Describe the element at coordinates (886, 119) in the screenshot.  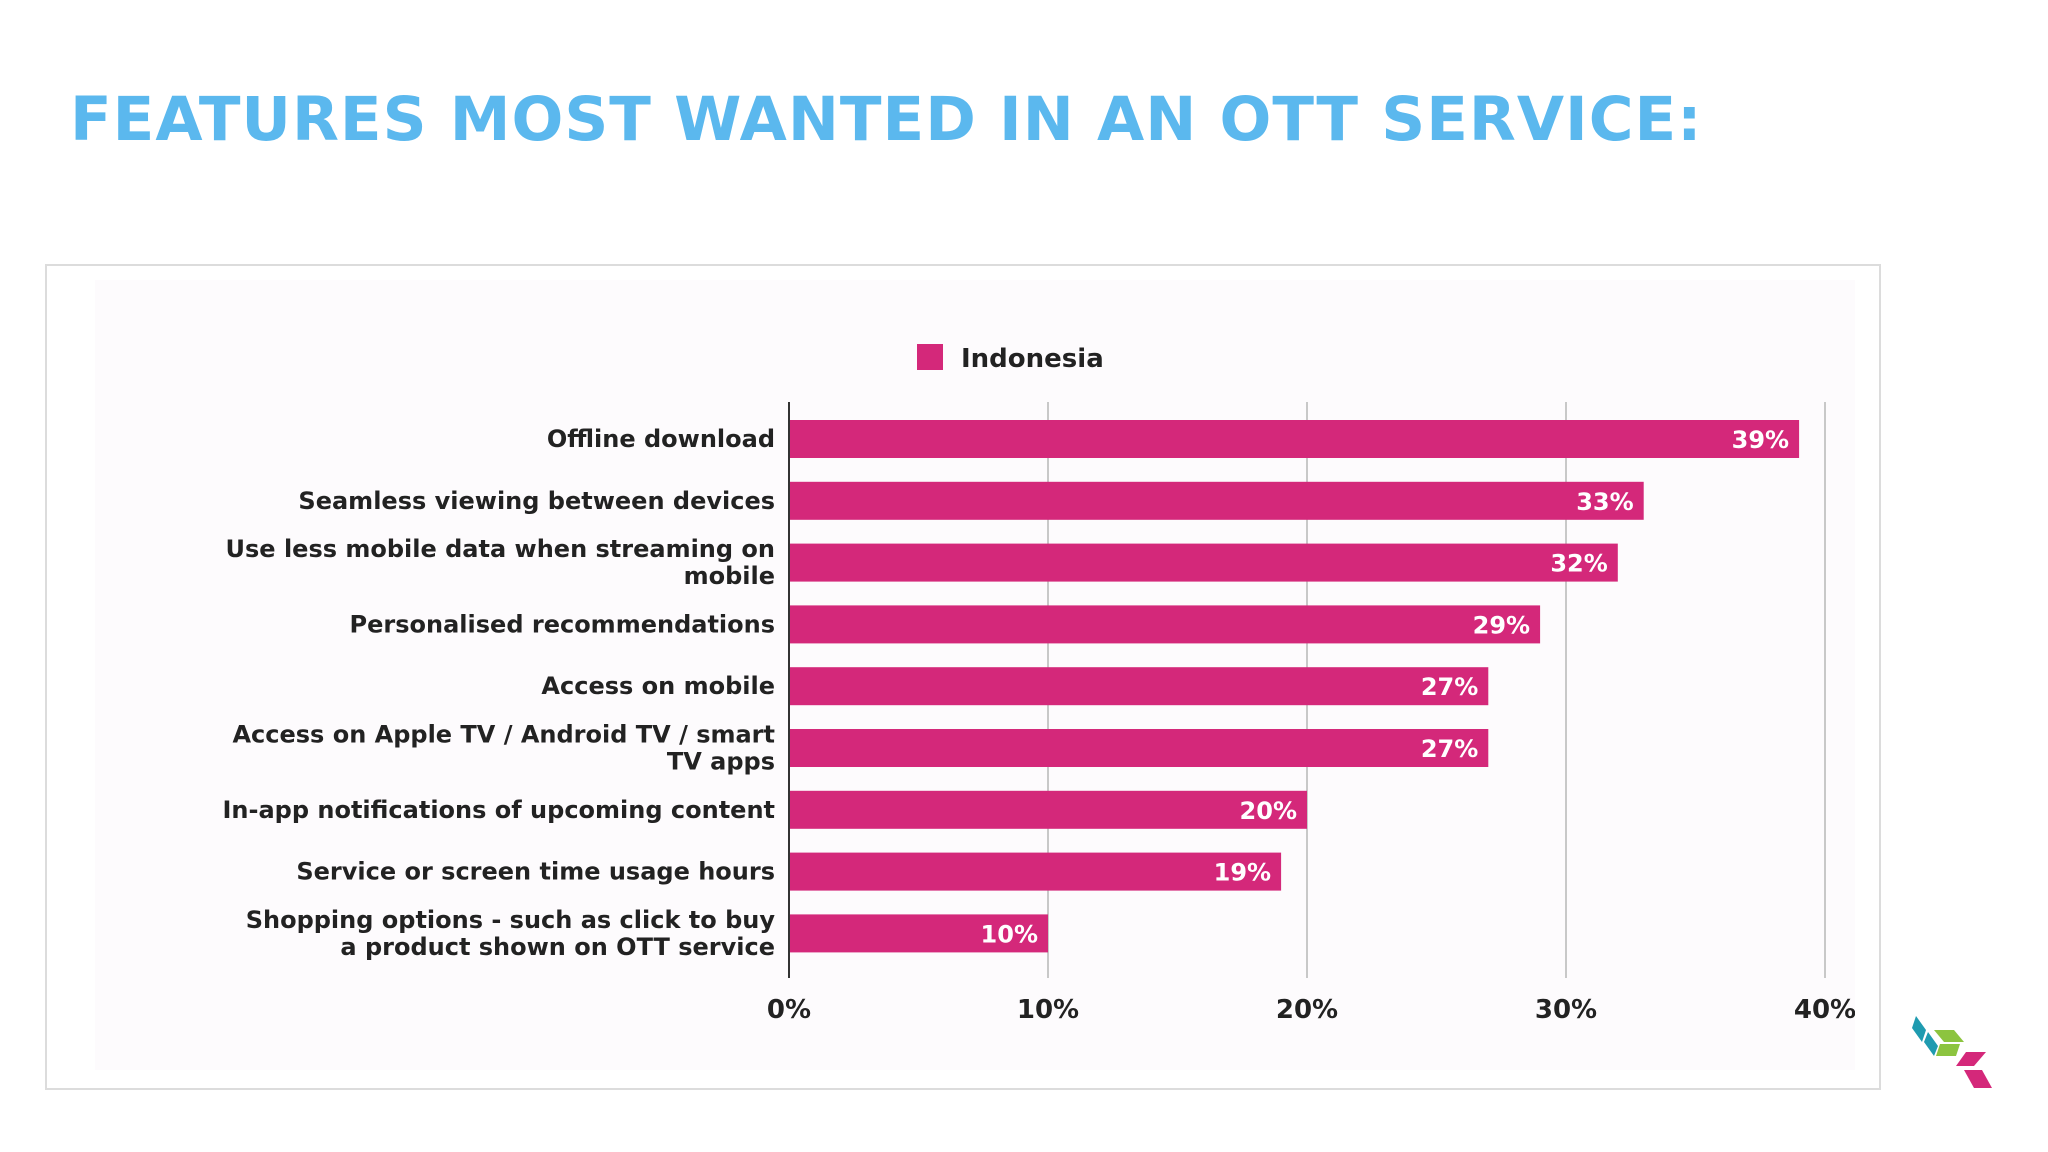
I see `page-title: FEATURES MOST WANTED IN AN OTT SERVICE:` at that location.